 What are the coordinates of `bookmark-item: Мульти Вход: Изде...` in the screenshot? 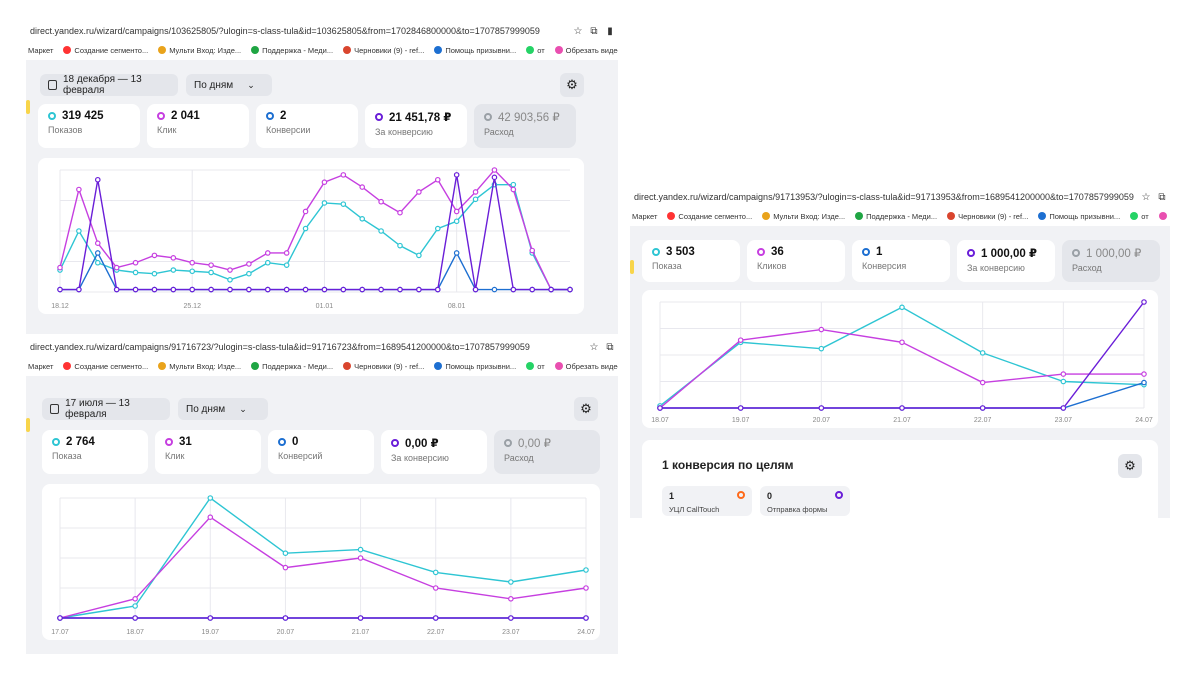 It's located at (199, 366).